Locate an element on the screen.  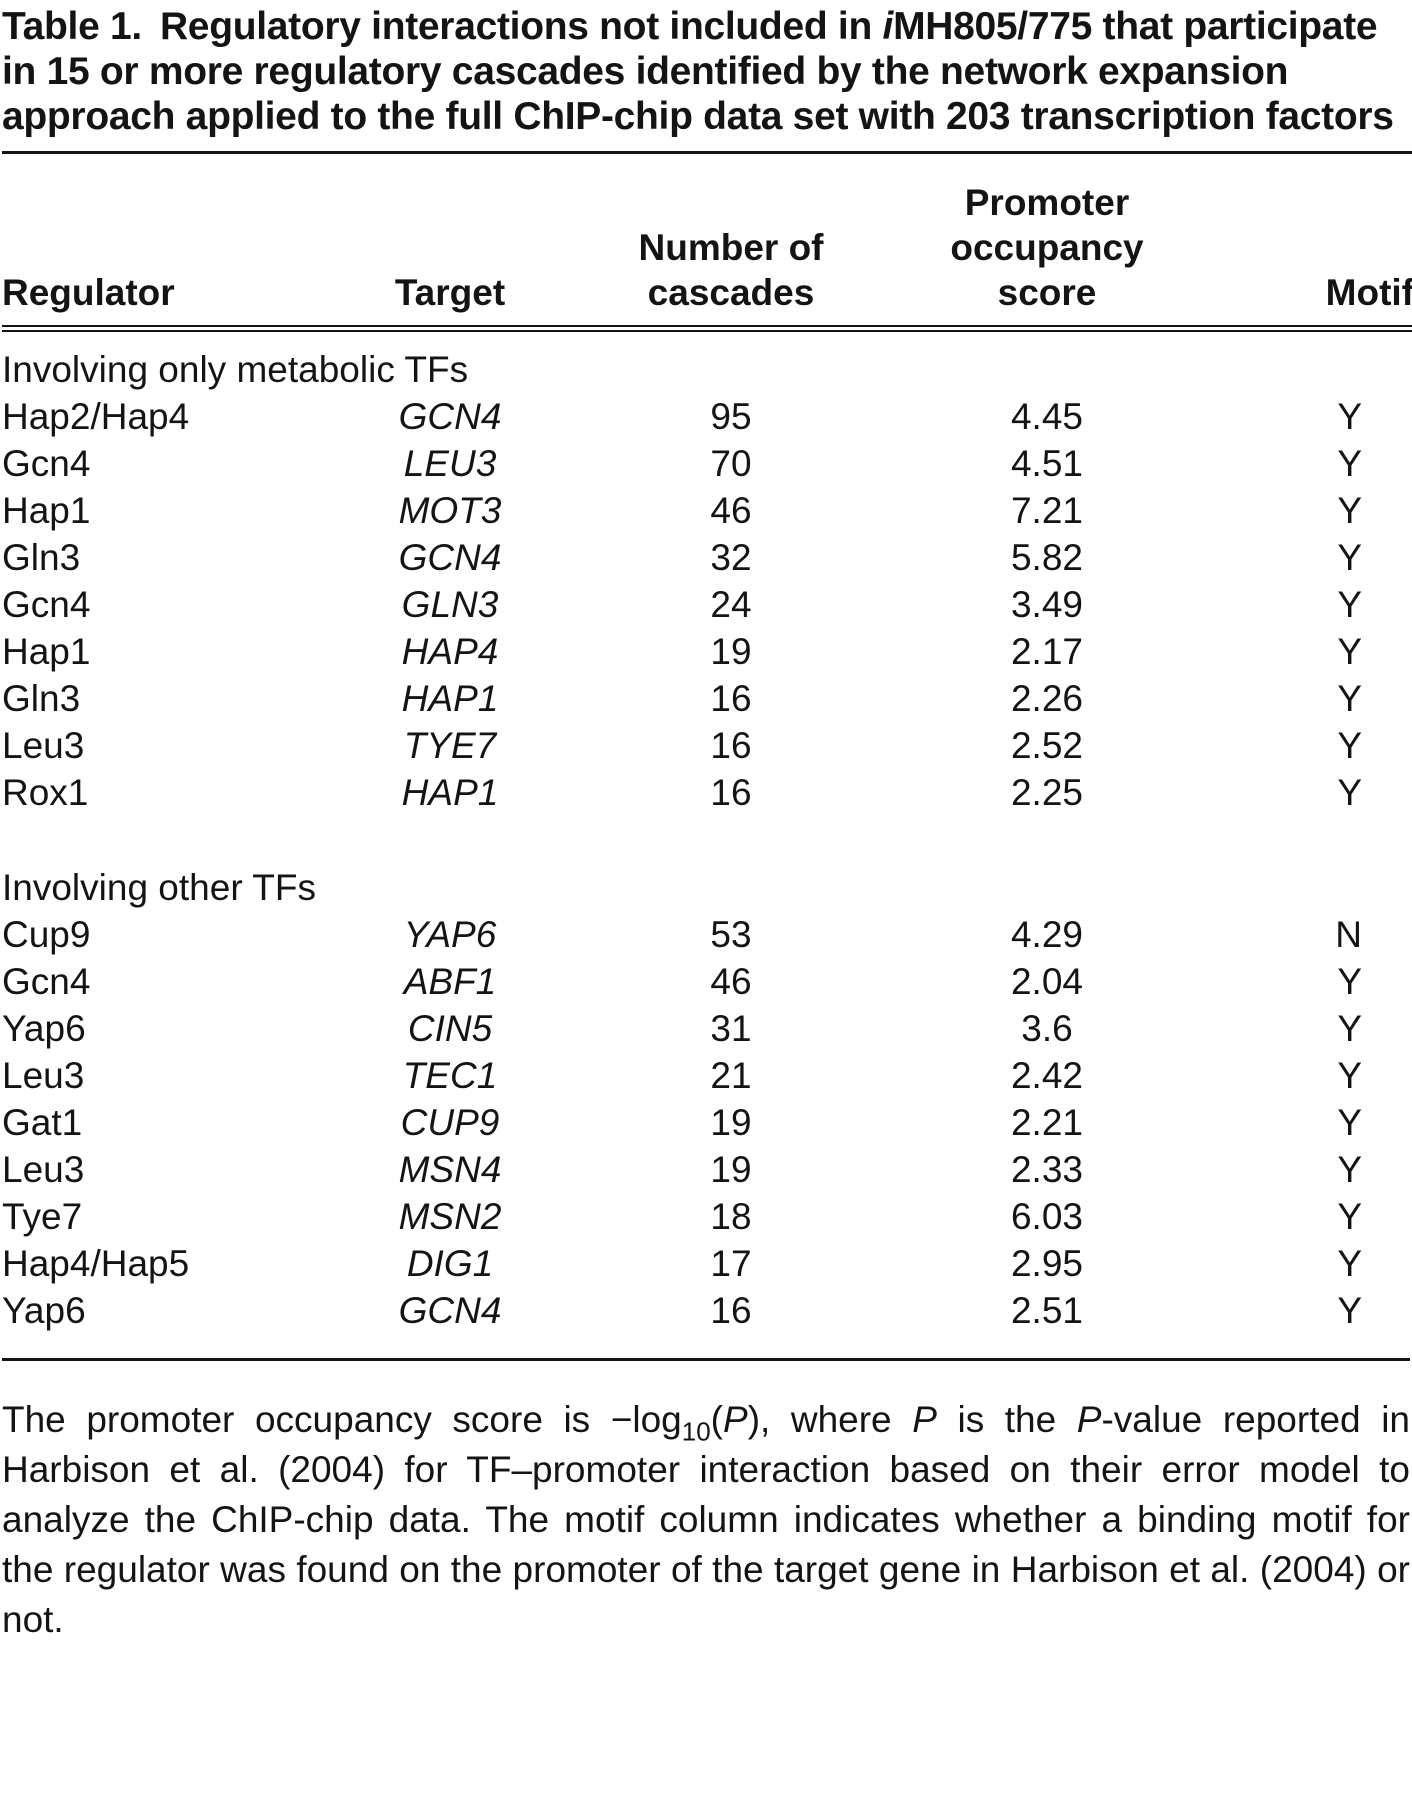
footnote-segment: ( is located at coordinates (716, 1419).